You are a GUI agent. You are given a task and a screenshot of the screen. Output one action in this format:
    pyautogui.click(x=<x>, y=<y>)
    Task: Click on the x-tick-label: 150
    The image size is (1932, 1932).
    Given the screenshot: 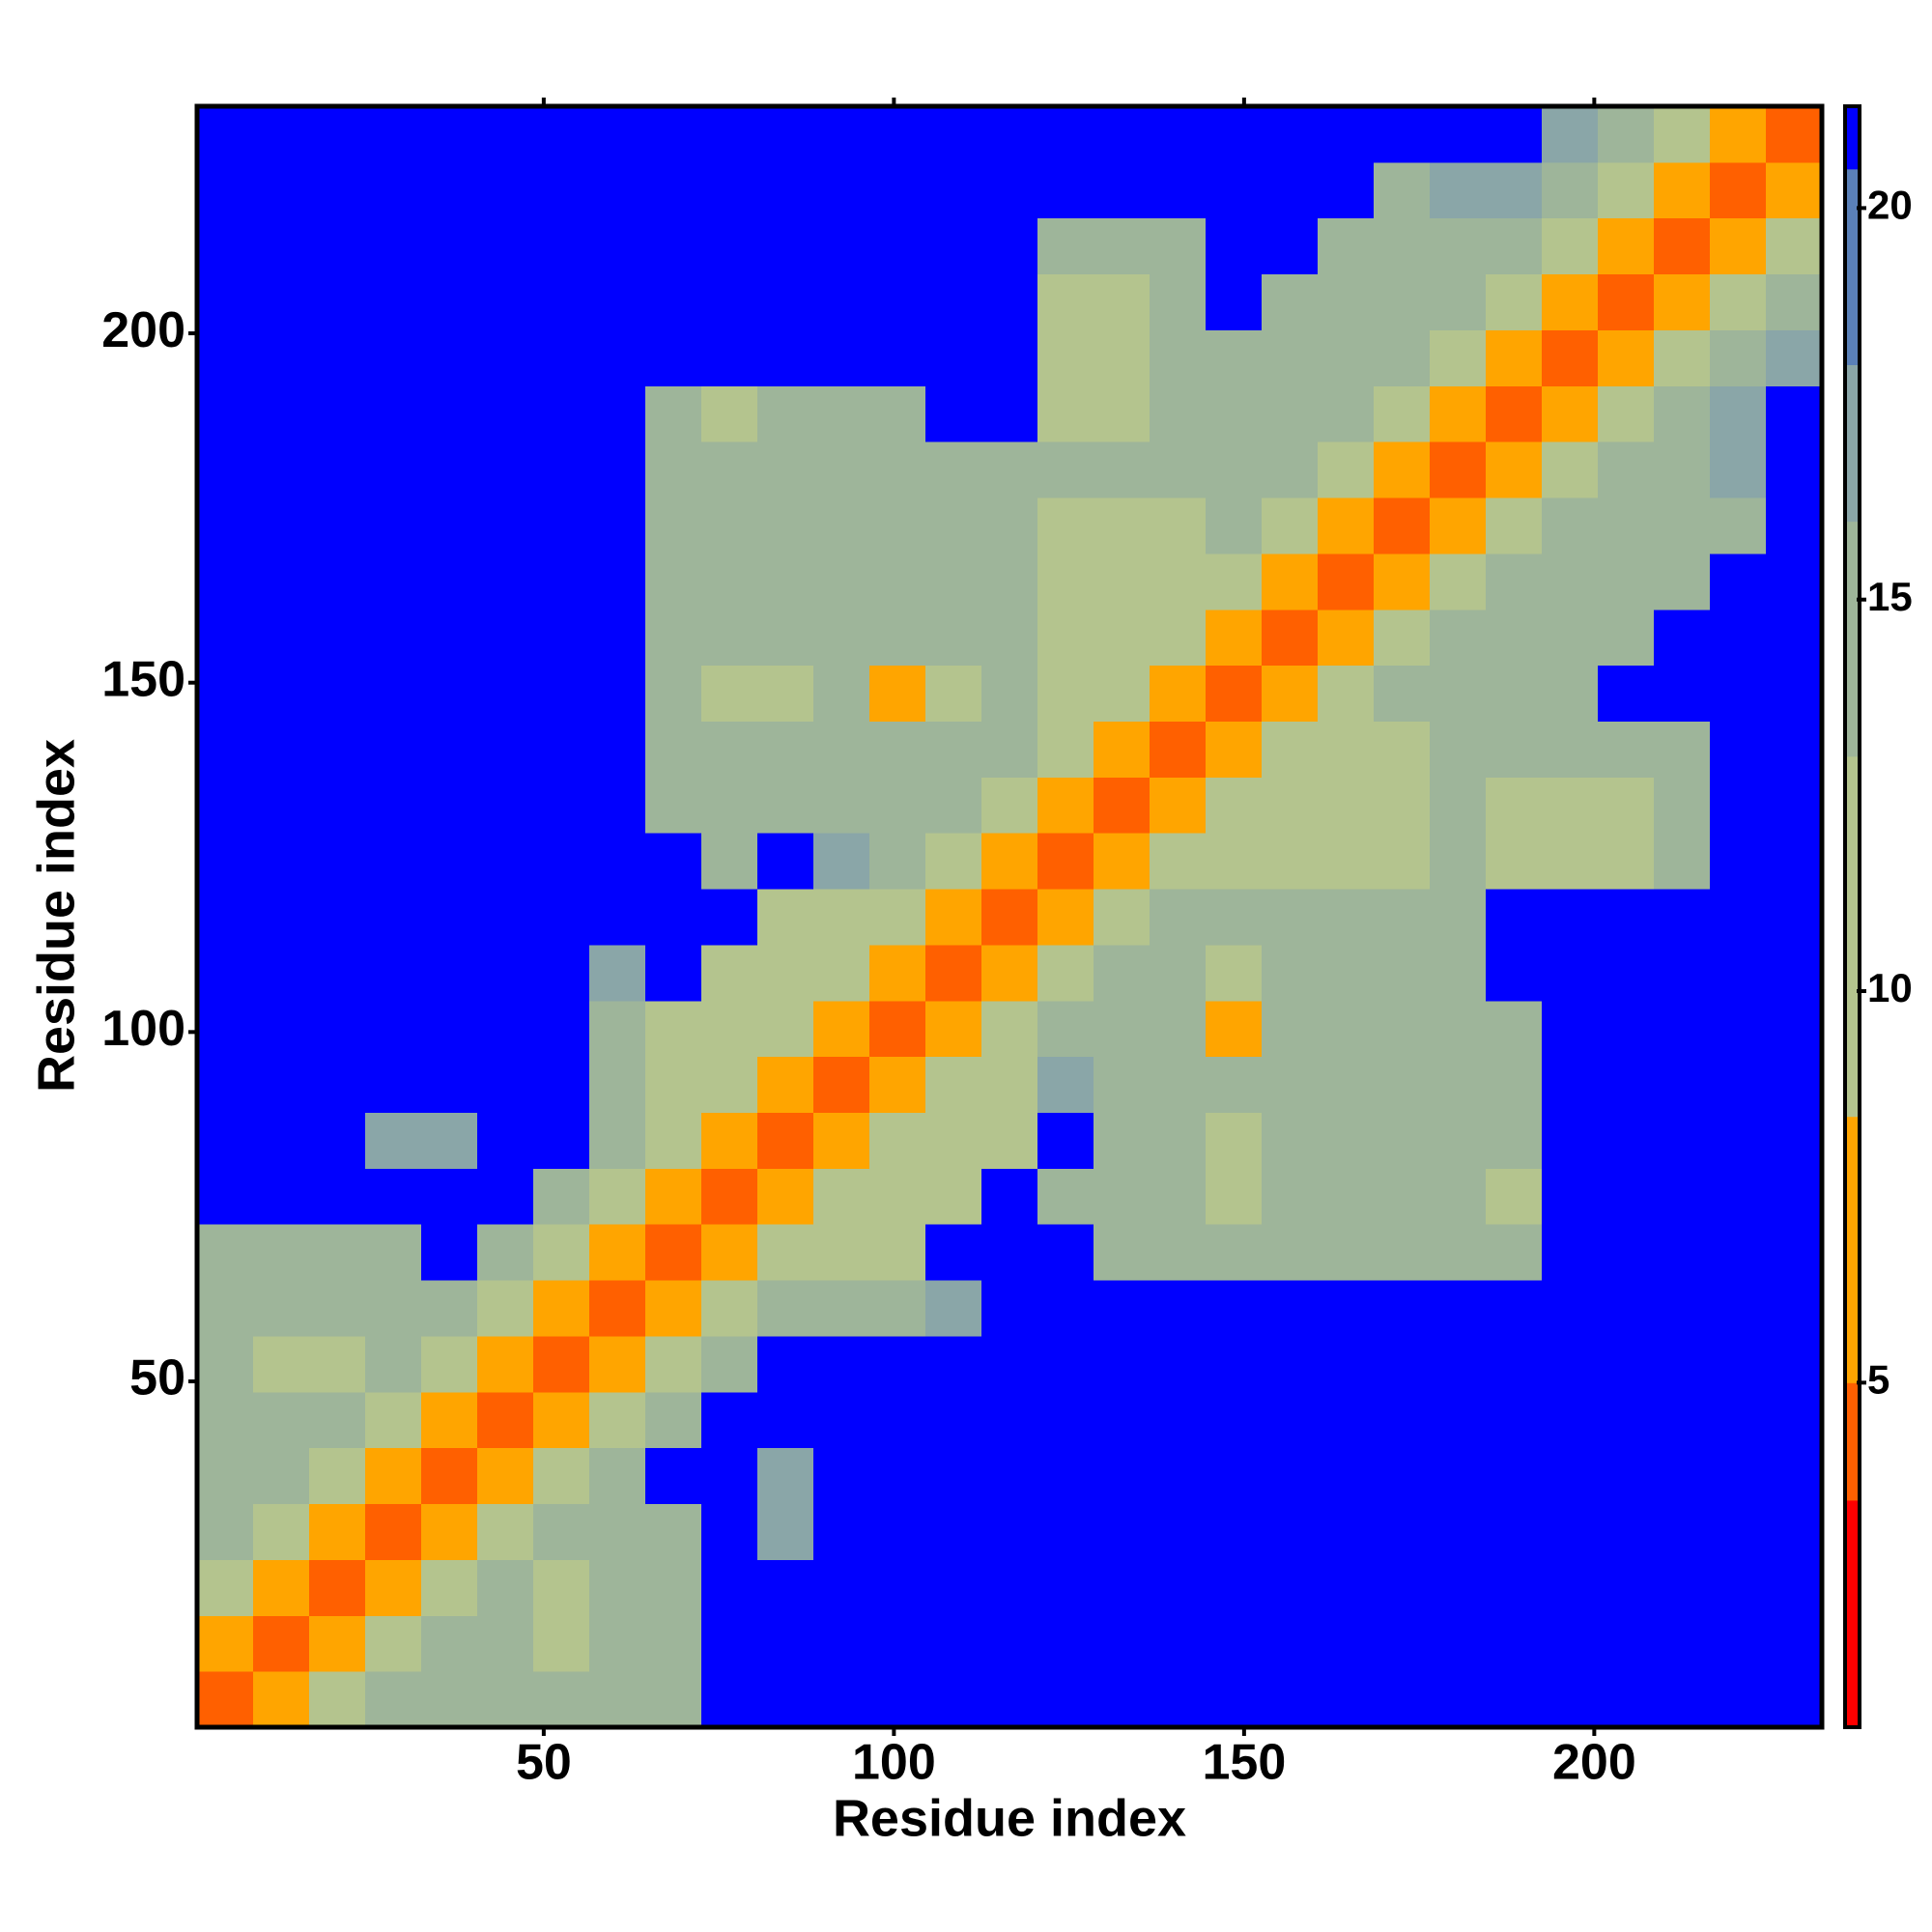 What is the action you would take?
    pyautogui.click(x=1244, y=1763)
    